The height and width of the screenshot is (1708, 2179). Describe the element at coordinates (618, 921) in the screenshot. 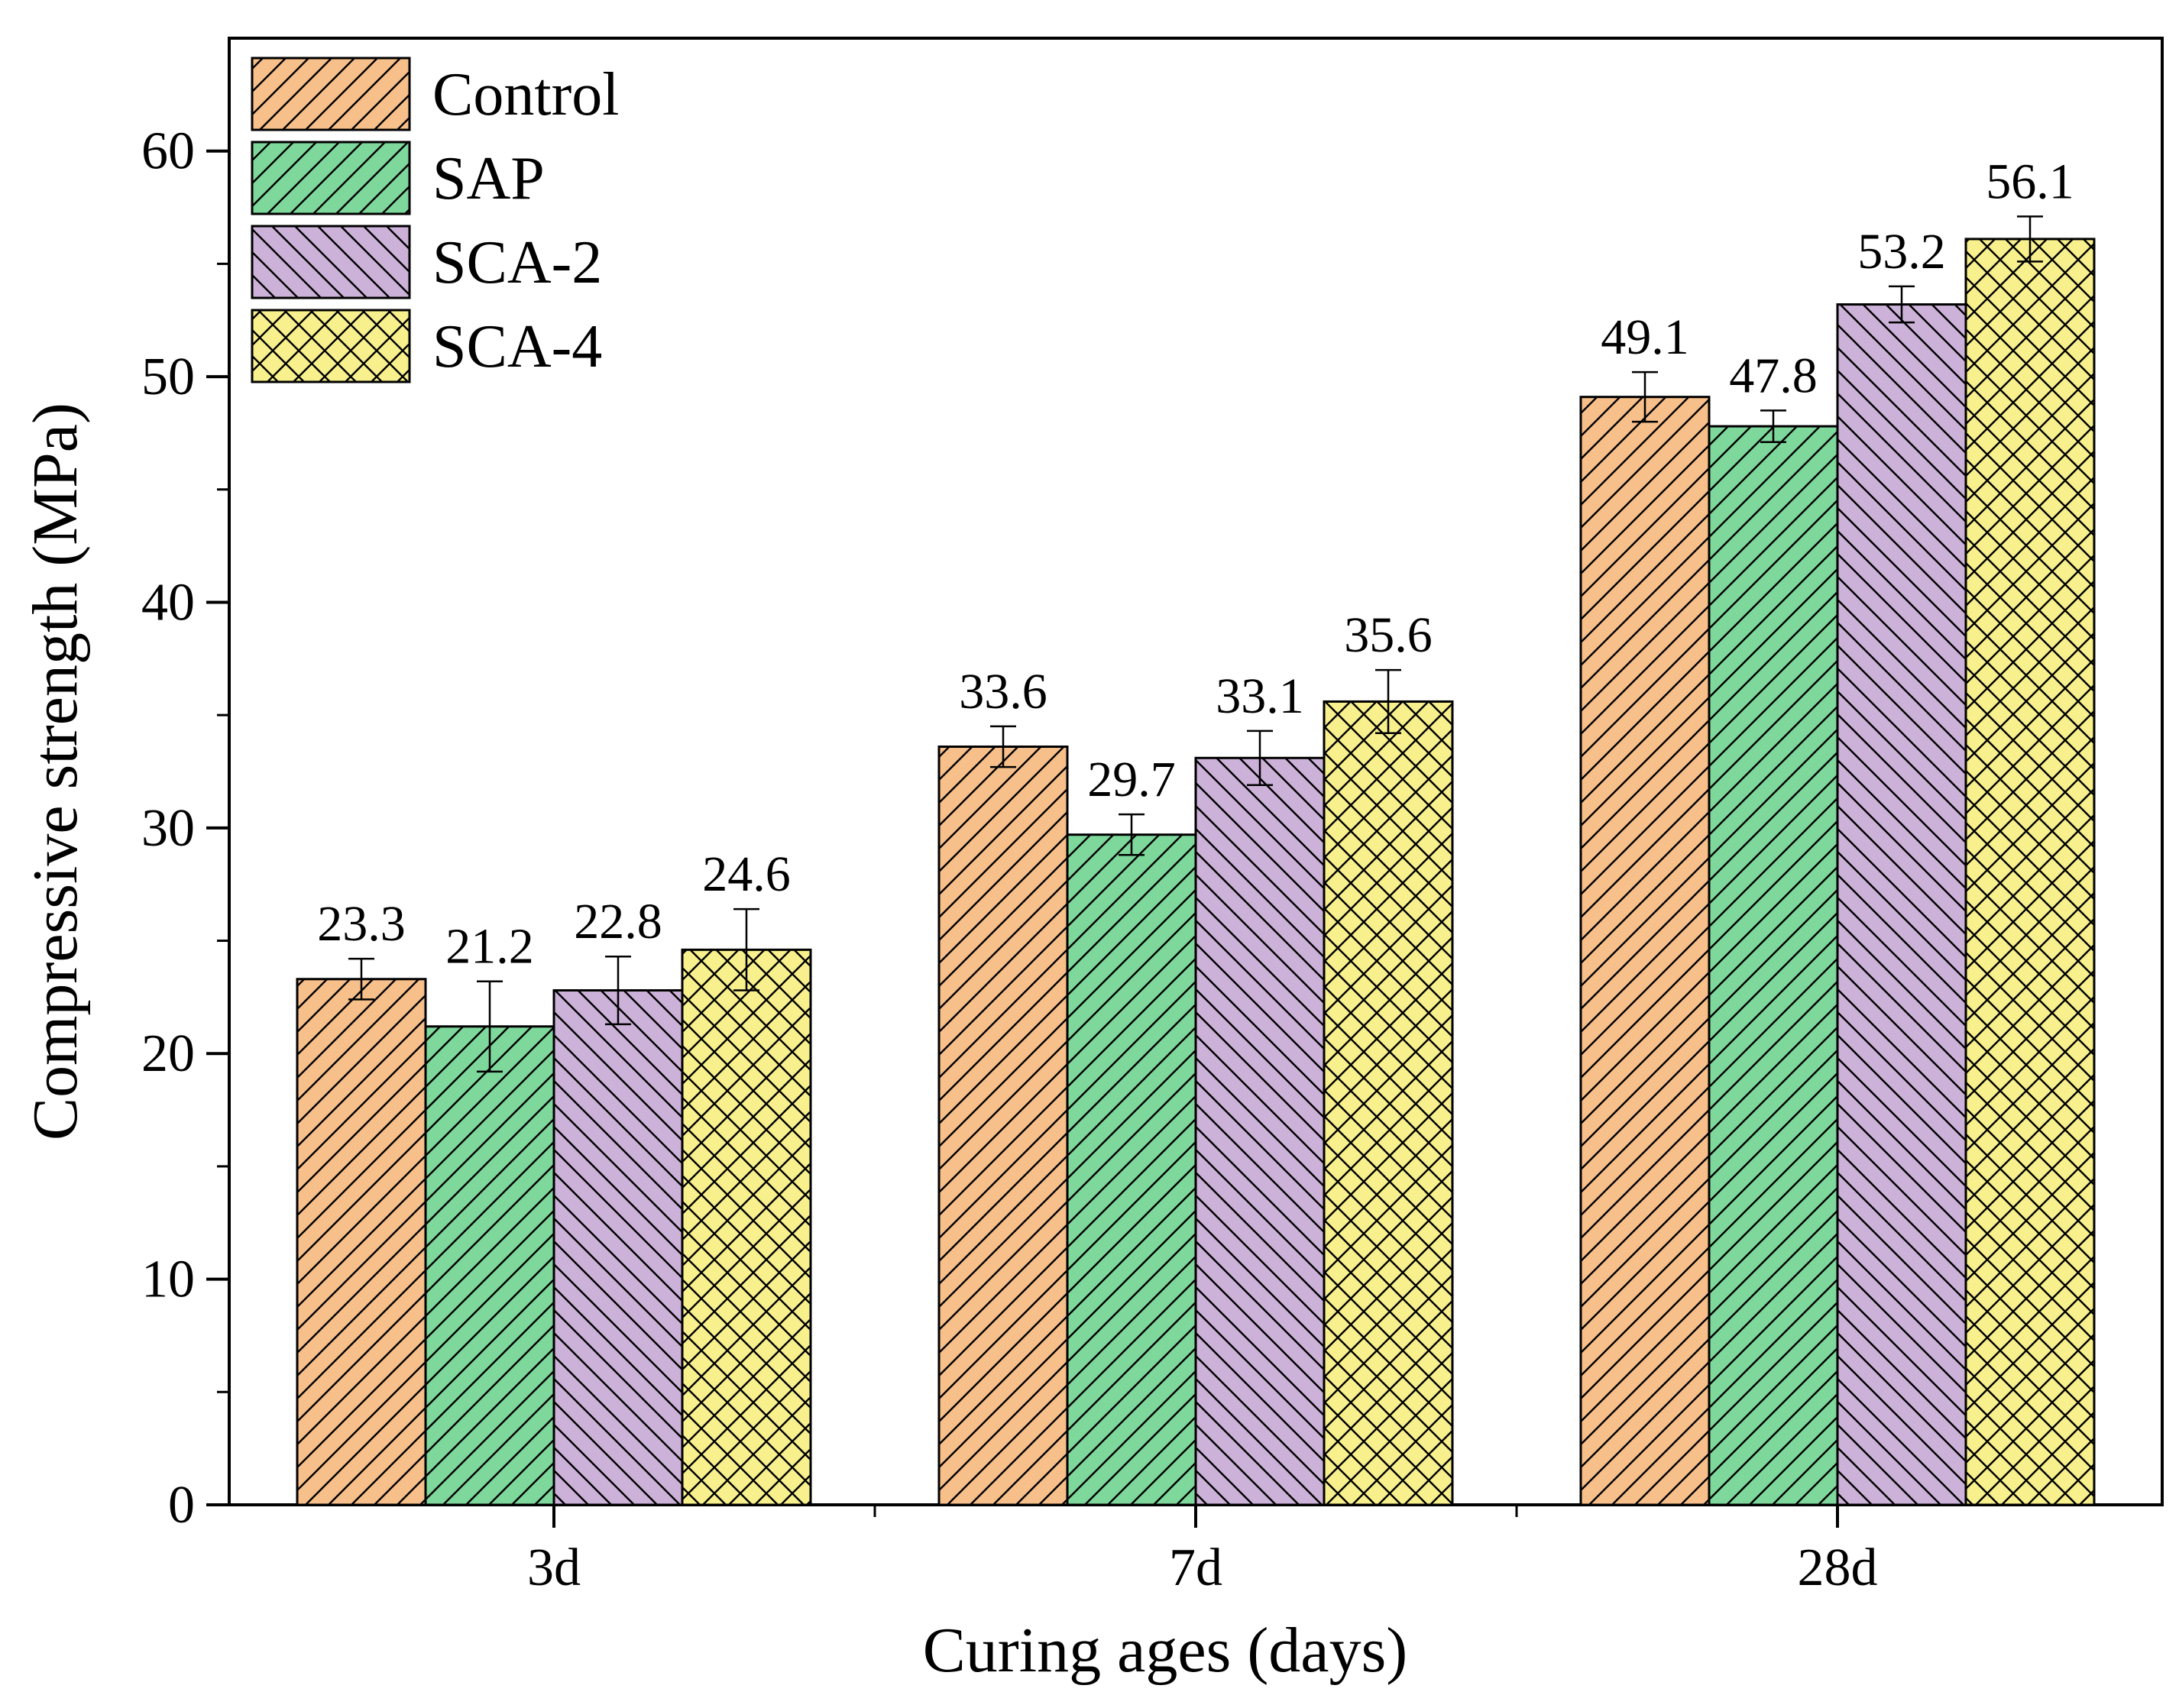

I see `data-label-sca-2-3d: 22.8` at that location.